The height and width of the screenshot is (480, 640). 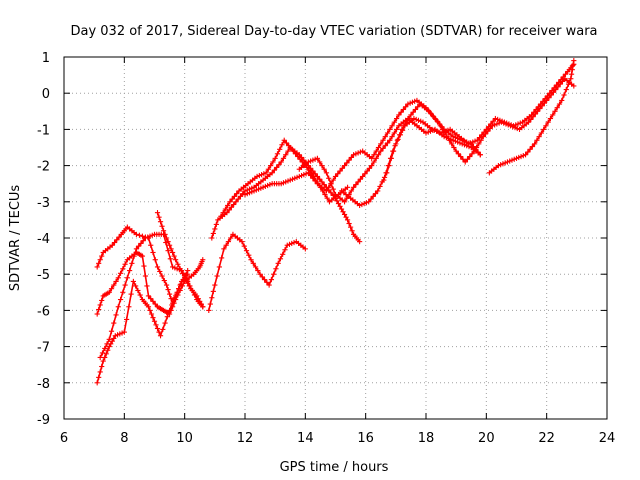 What do you see at coordinates (184, 438) in the screenshot?
I see `x-tick-label: 10` at bounding box center [184, 438].